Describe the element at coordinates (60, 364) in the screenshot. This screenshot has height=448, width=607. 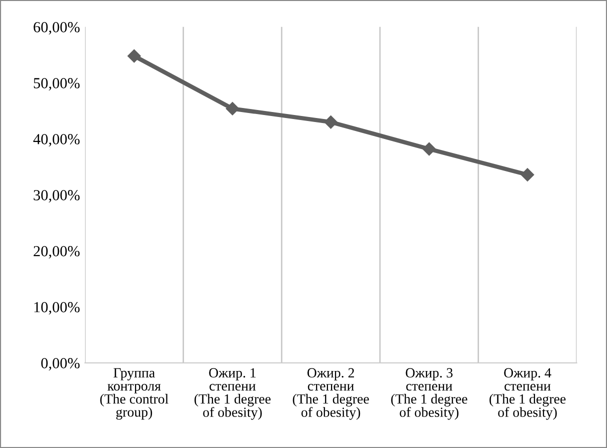
I see `y-tick-label: 0,00%` at that location.